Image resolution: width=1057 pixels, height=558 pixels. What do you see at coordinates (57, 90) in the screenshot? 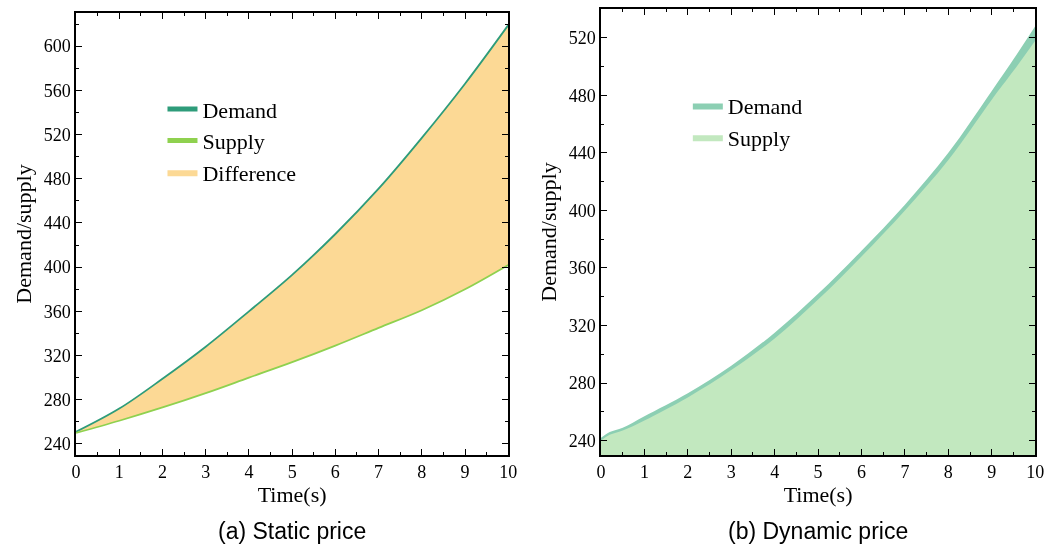
I see `y-tick-label: 560` at bounding box center [57, 90].